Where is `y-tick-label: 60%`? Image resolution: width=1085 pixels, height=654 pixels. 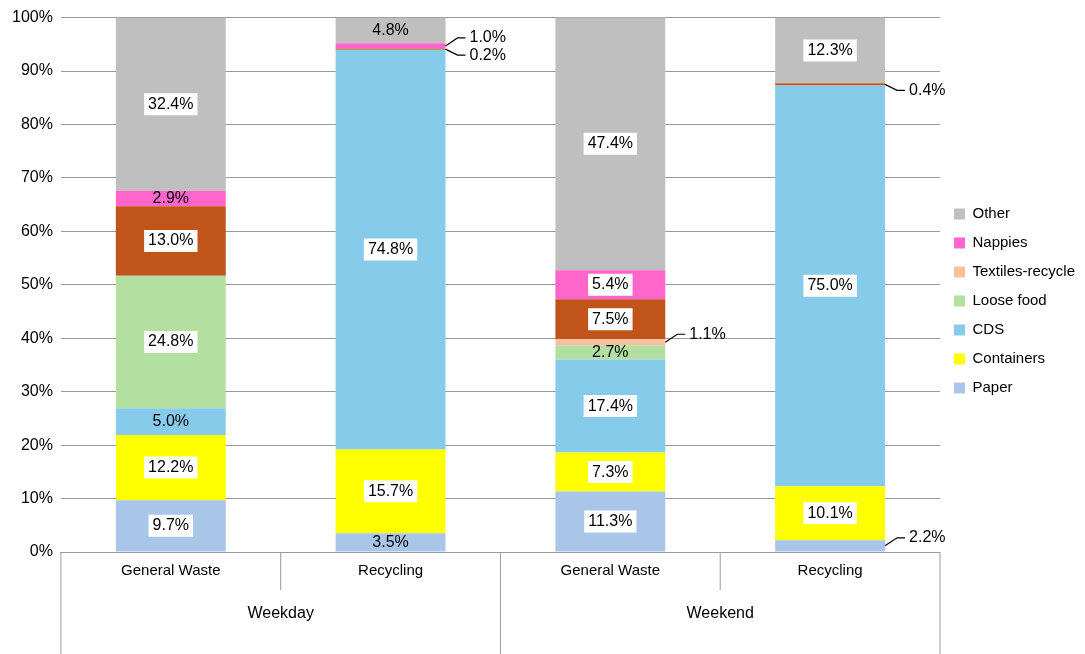
y-tick-label: 60% is located at coordinates (36, 230).